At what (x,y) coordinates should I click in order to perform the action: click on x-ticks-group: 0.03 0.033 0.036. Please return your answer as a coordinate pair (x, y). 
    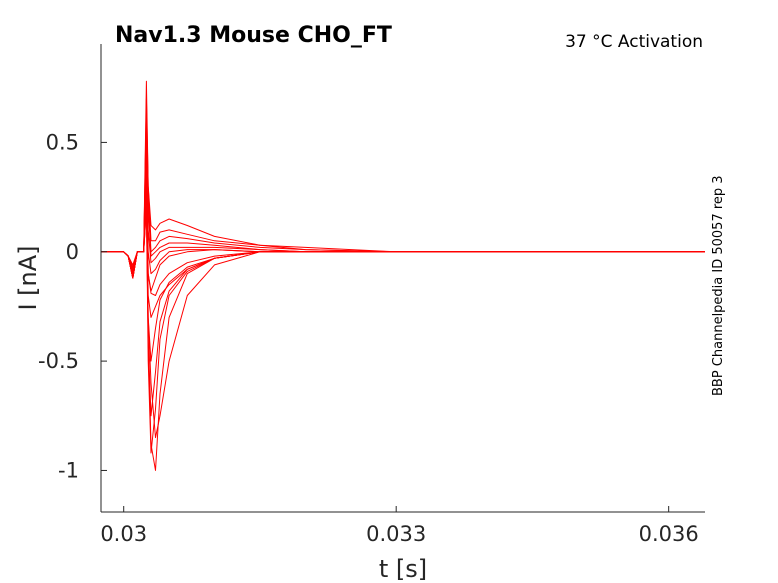
    Looking at the image, I should click on (399, 526).